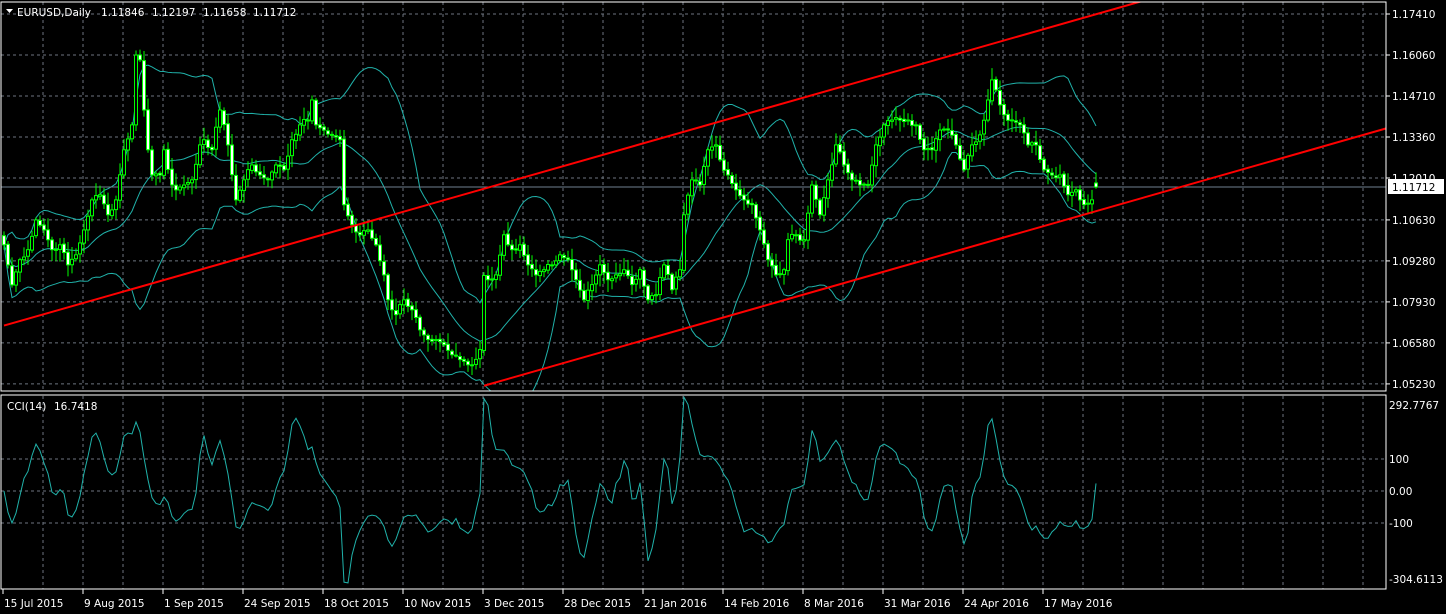 The image size is (1446, 614). Describe the element at coordinates (9, 11) in the screenshot. I see `triangle-down-icon` at that location.